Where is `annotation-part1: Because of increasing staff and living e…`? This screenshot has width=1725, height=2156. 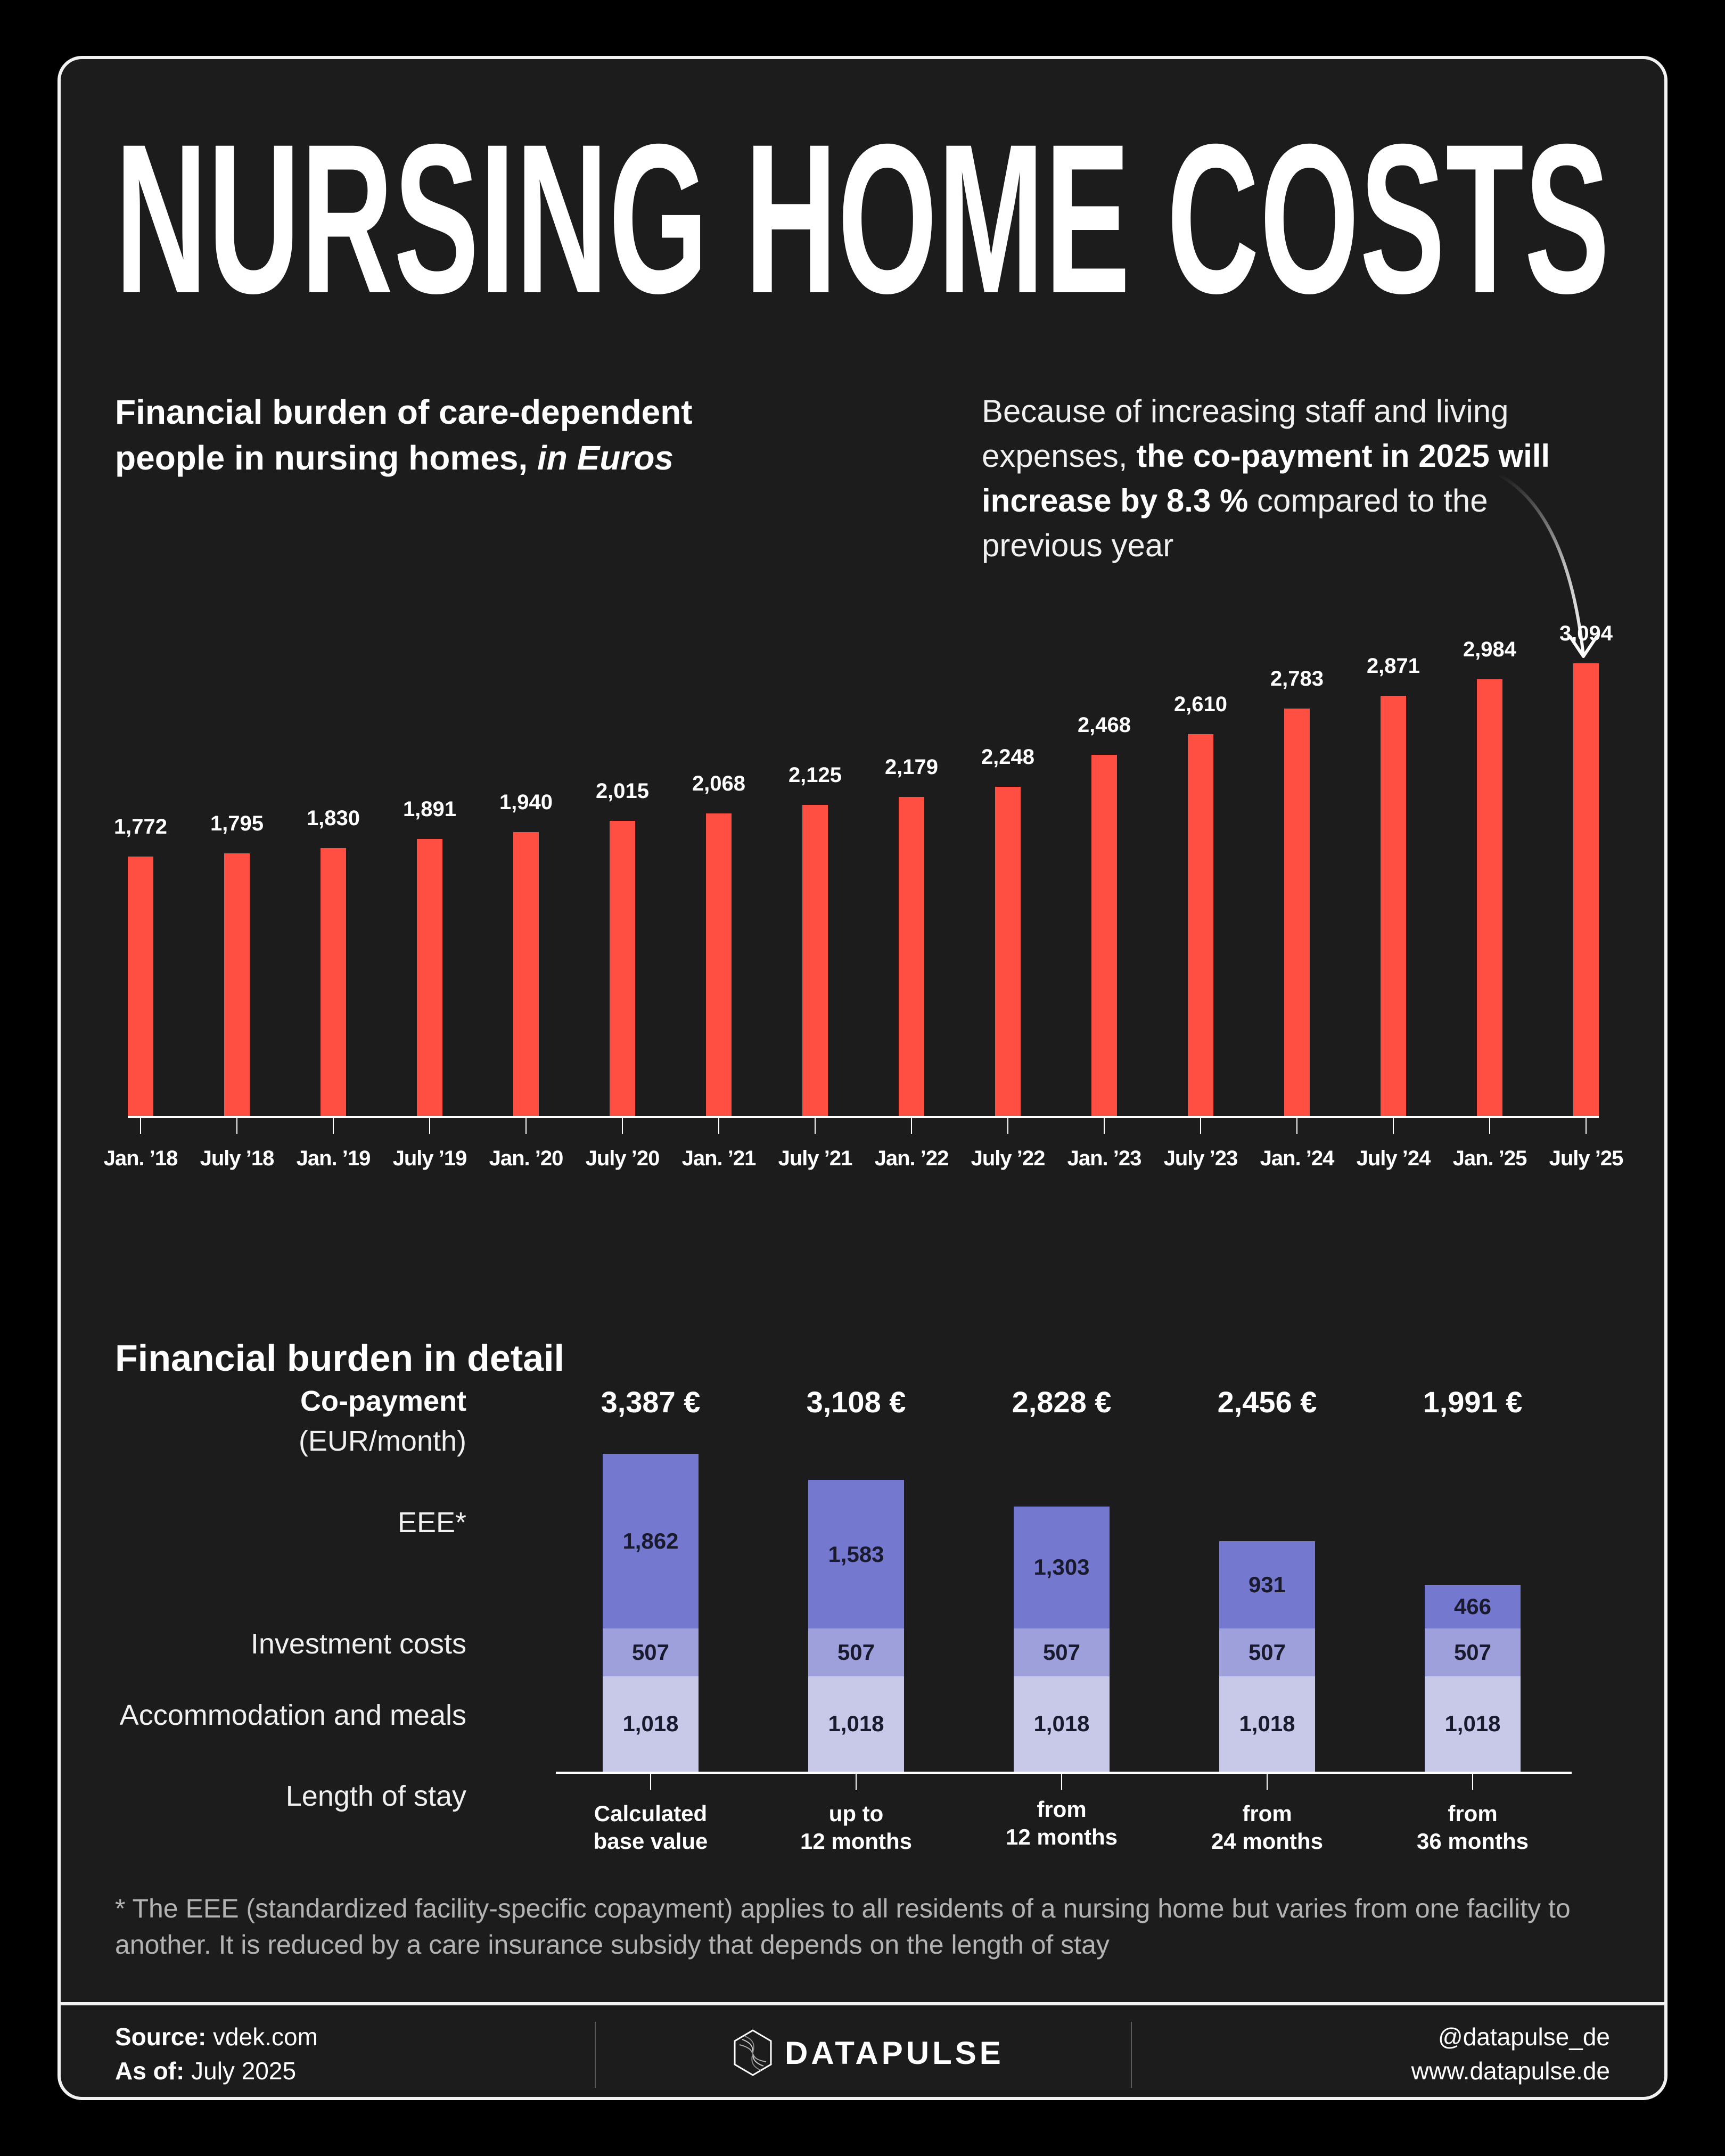
annotation-part1: Because of increasing staff and living e… is located at coordinates (1245, 433).